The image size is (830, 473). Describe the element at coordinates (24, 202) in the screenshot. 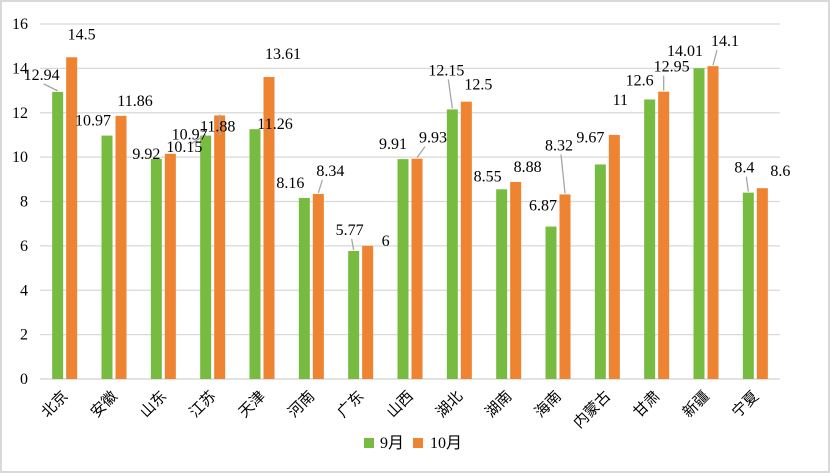

I see `y-tick-label: 8` at that location.